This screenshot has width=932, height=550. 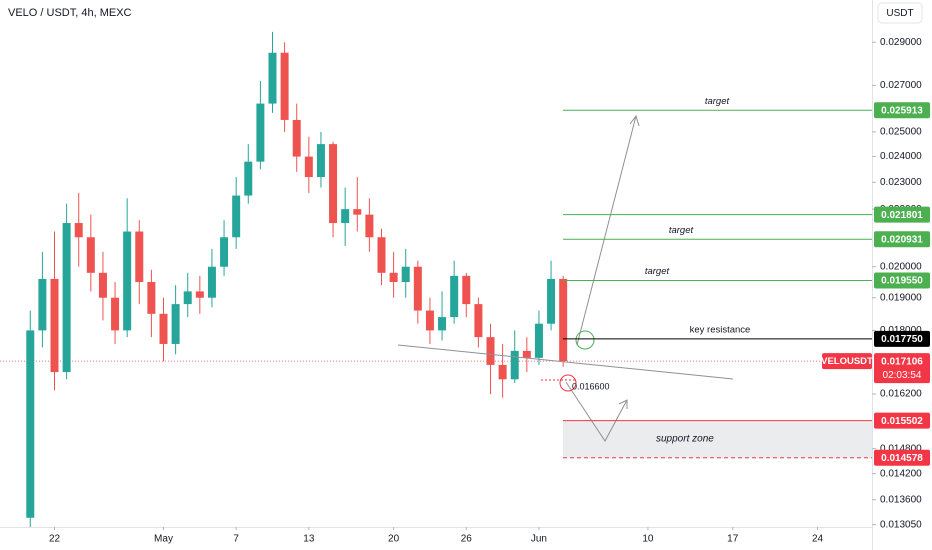 I want to click on x-tick-label: 13, so click(x=309, y=539).